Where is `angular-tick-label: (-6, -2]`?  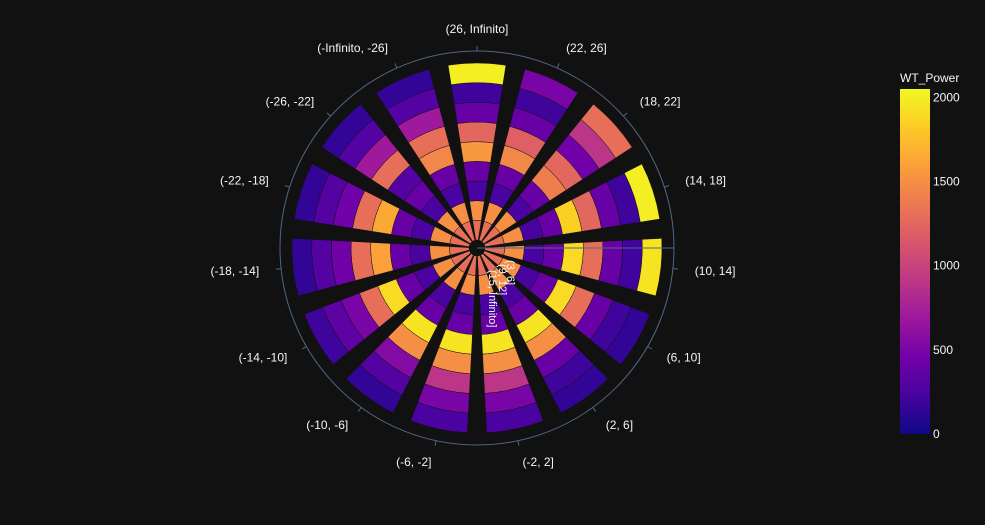
angular-tick-label: (-6, -2] is located at coordinates (413, 462).